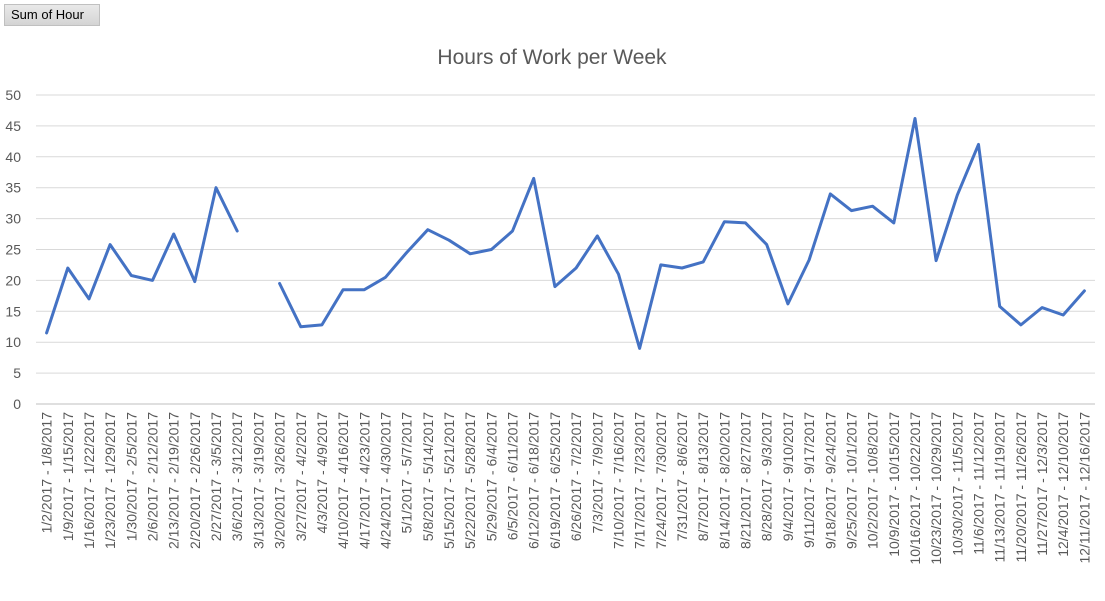  Describe the element at coordinates (364, 480) in the screenshot. I see `x-tick-label: 4/17/2017 - 4/23/2017` at that location.